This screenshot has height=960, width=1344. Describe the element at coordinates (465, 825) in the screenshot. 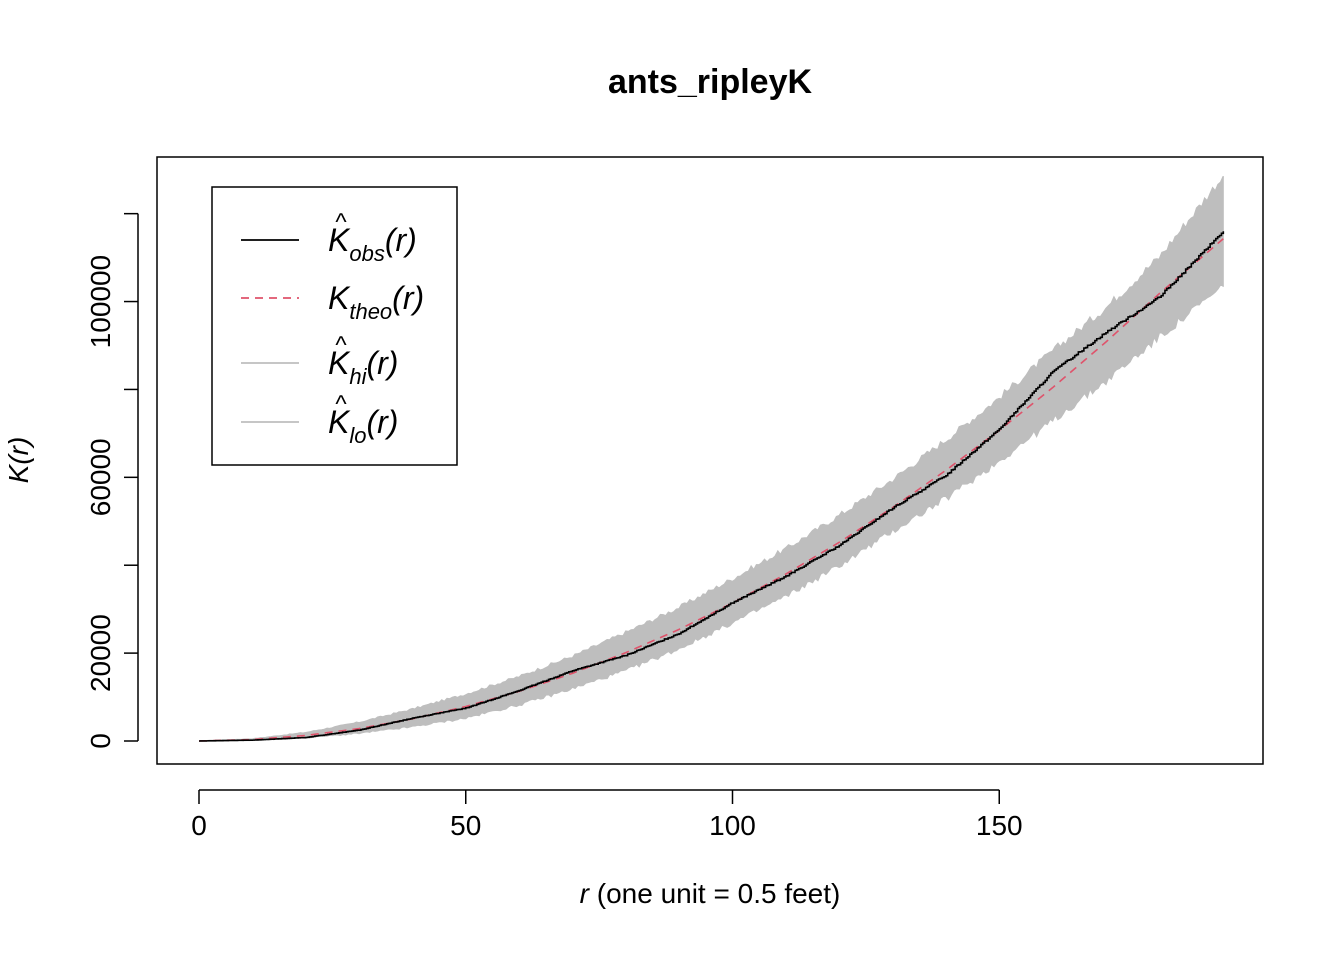

I see `x-tick-label: 50` at that location.